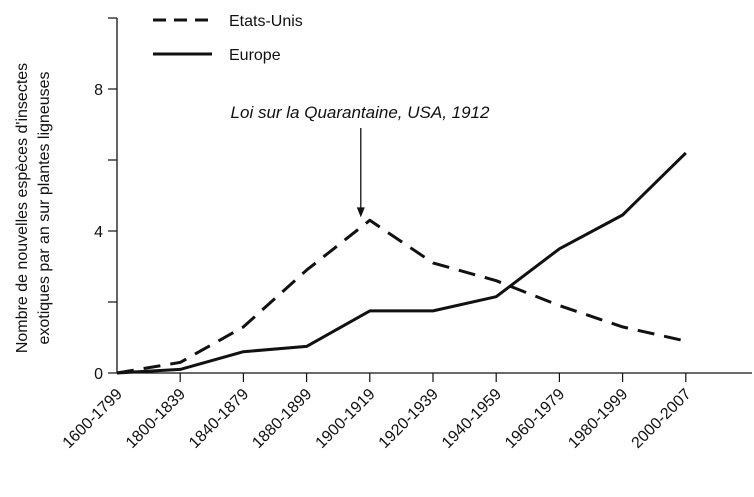  Describe the element at coordinates (98, 90) in the screenshot. I see `y-tick-label: 8` at that location.